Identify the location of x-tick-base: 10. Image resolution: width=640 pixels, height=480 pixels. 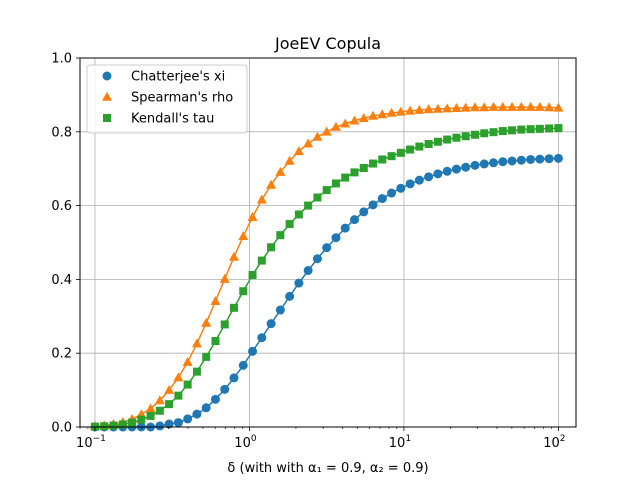
(397, 443).